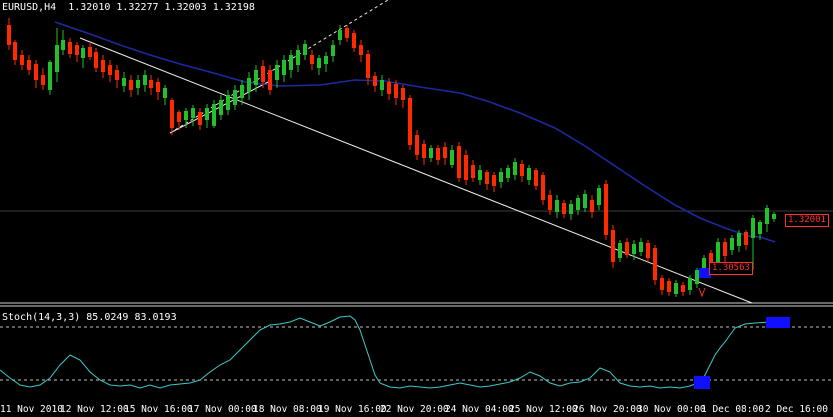  What do you see at coordinates (89, 317) in the screenshot?
I see `stochastic-header: Stoch(14,3,3) 85.0249 83.0193` at bounding box center [89, 317].